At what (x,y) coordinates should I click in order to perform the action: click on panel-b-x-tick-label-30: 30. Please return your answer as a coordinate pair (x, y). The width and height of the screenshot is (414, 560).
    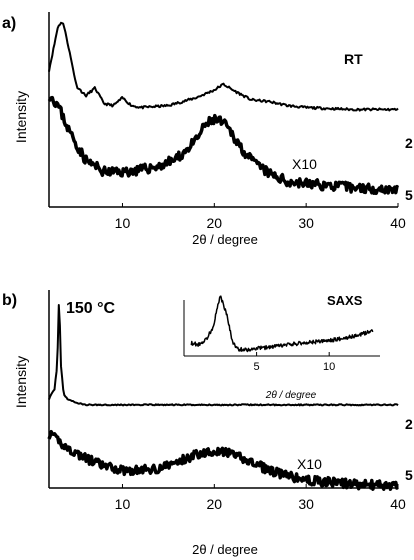
    Looking at the image, I should click on (306, 504).